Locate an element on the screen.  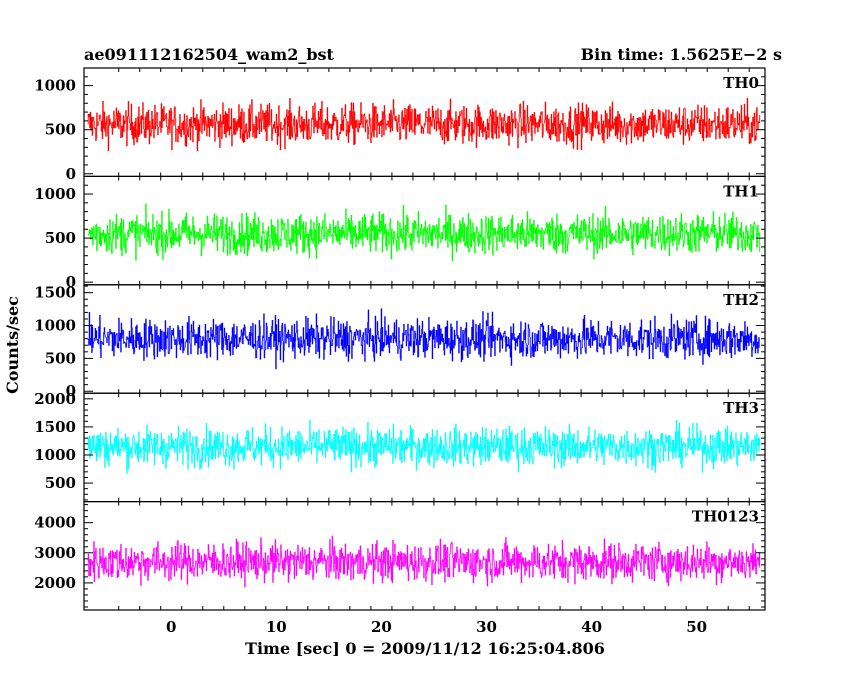
panel-label: TH1 is located at coordinates (741, 191).